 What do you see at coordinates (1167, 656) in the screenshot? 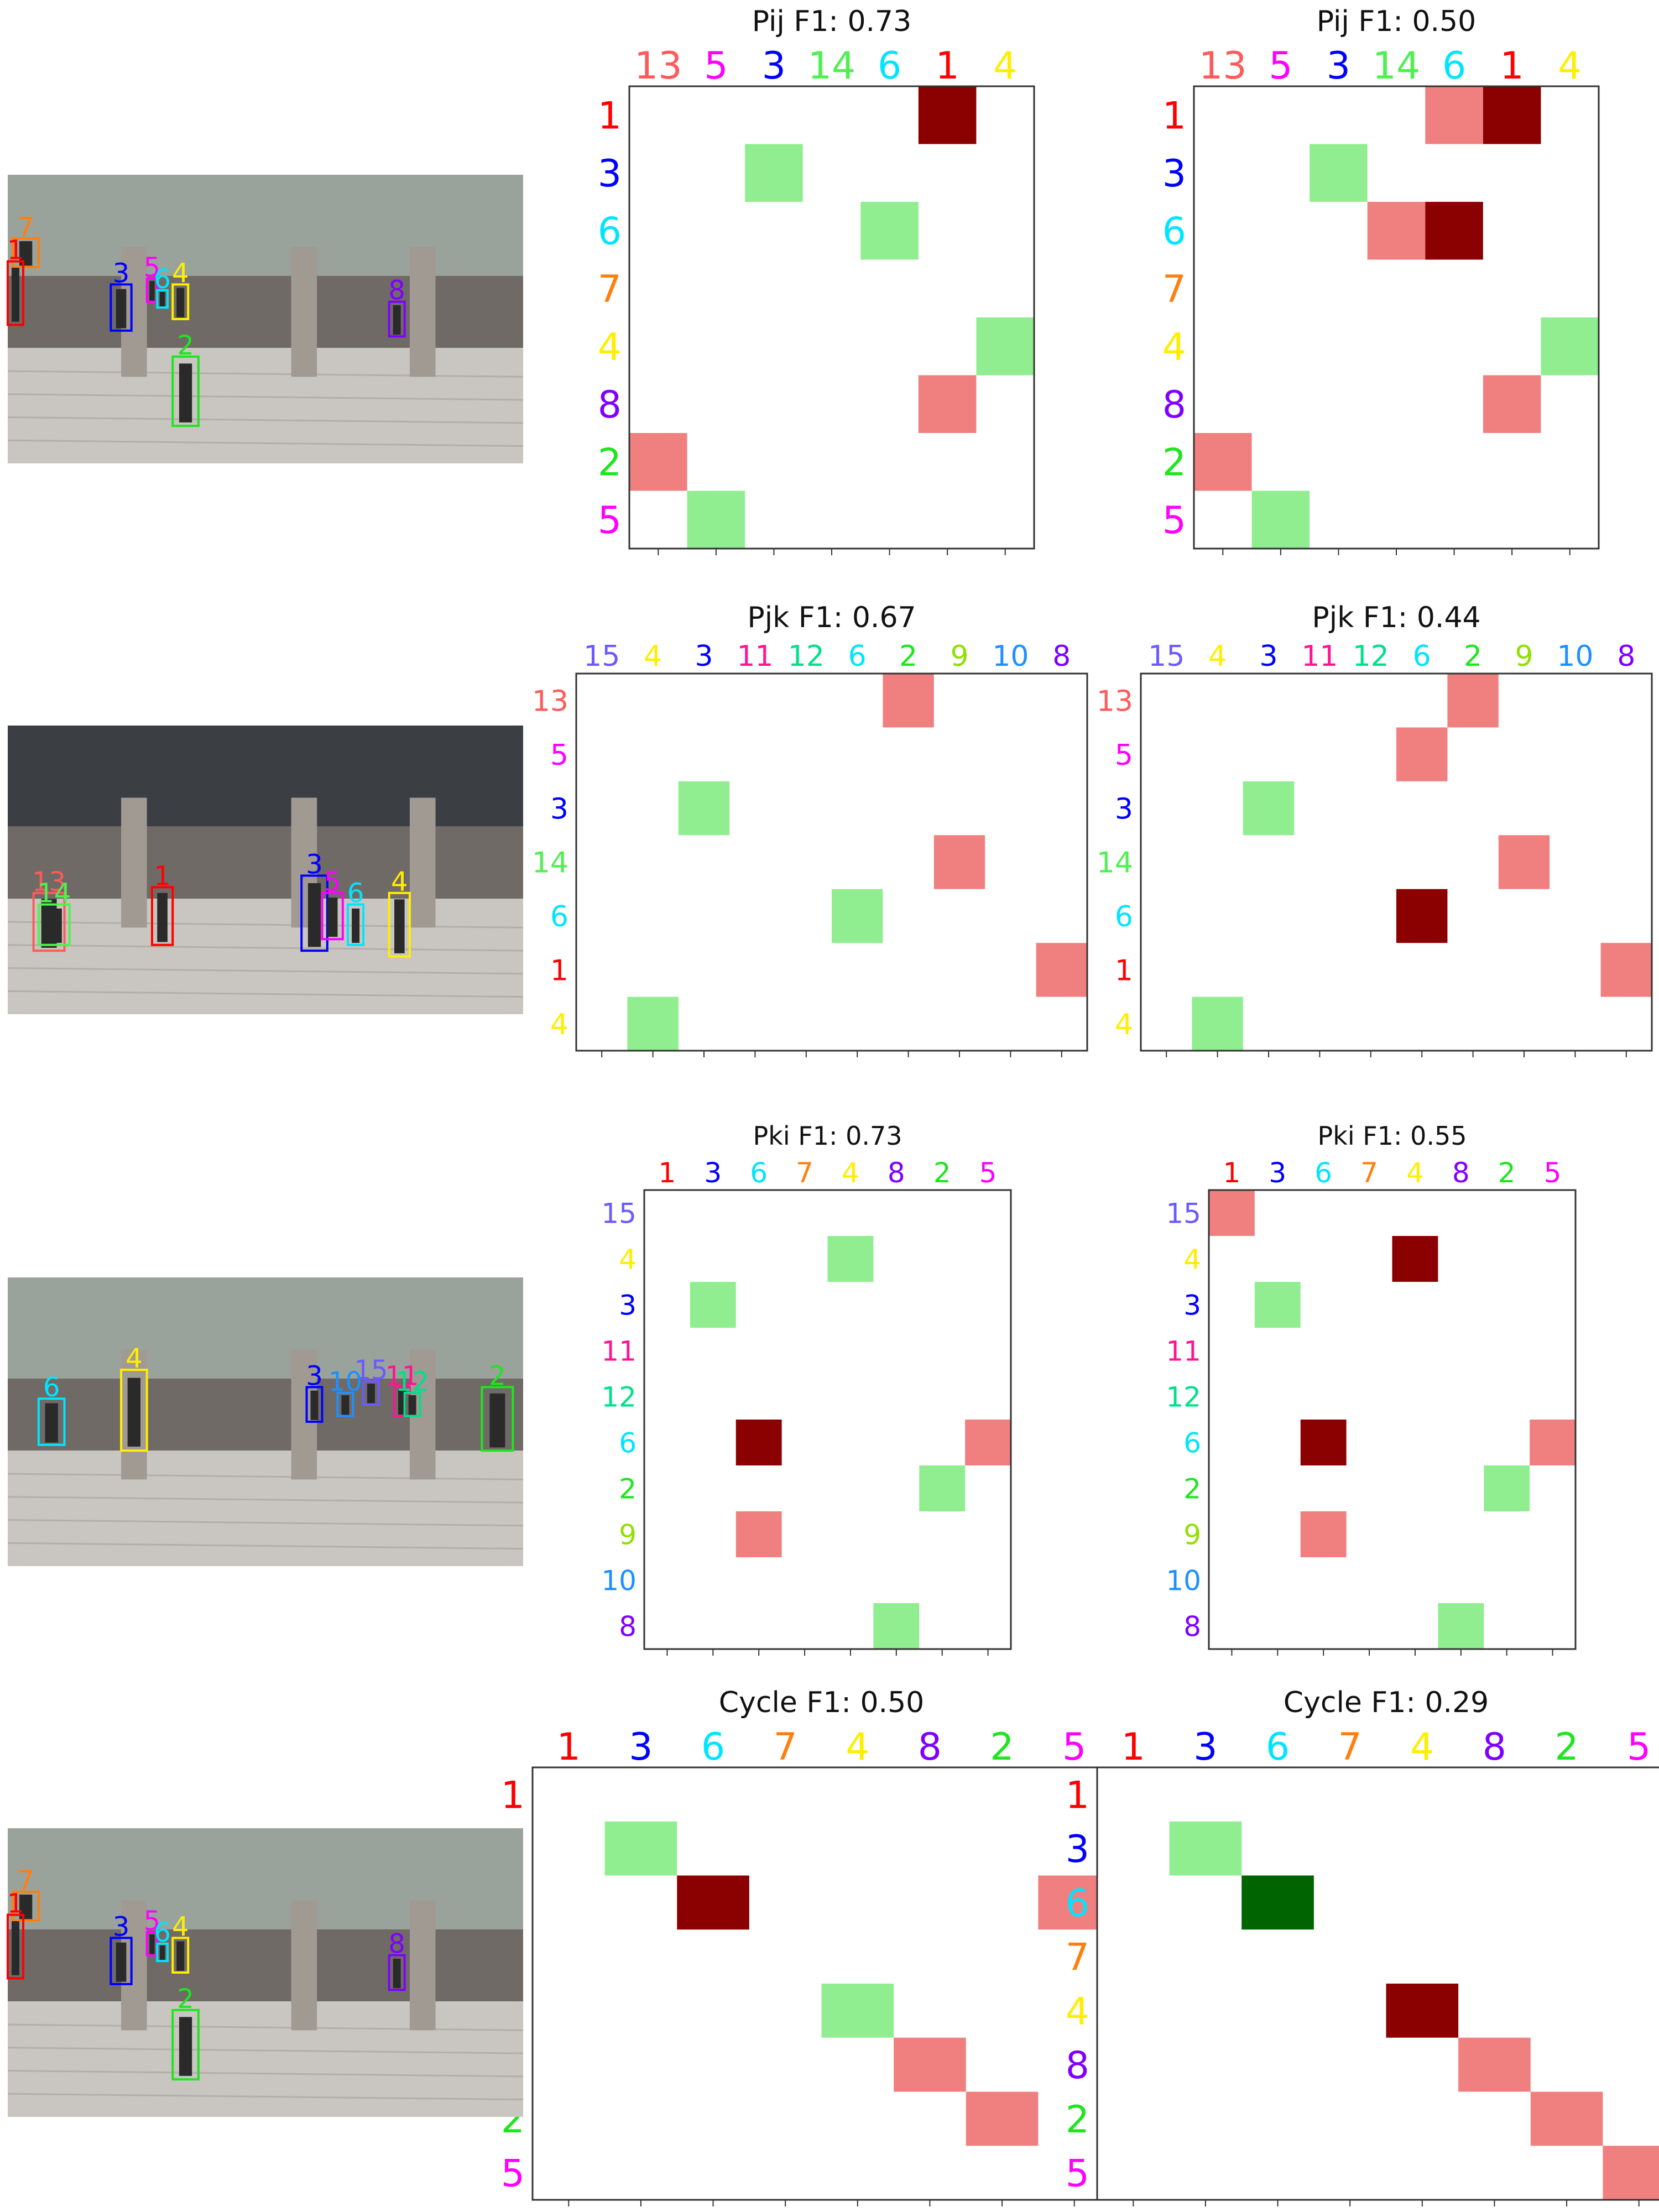
I see `x-tick-label: 15` at bounding box center [1167, 656].